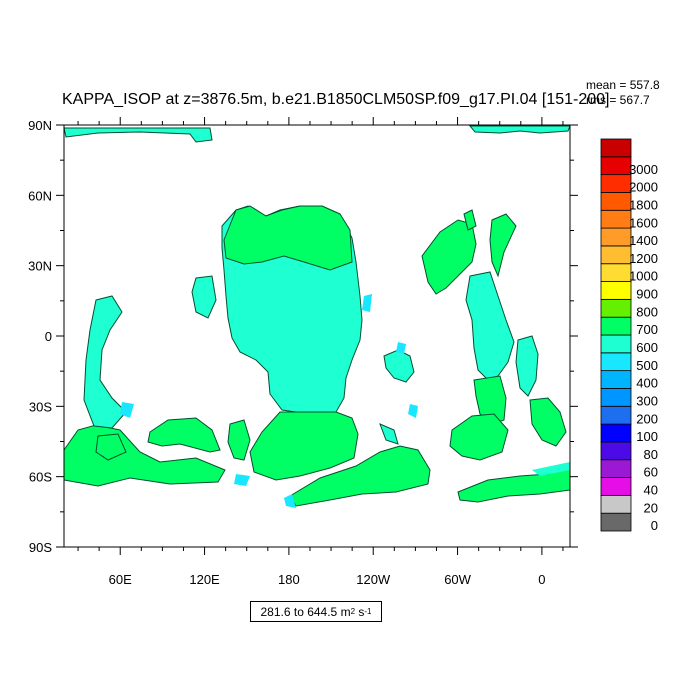  I want to click on colorbar-label: 200, so click(647, 418).